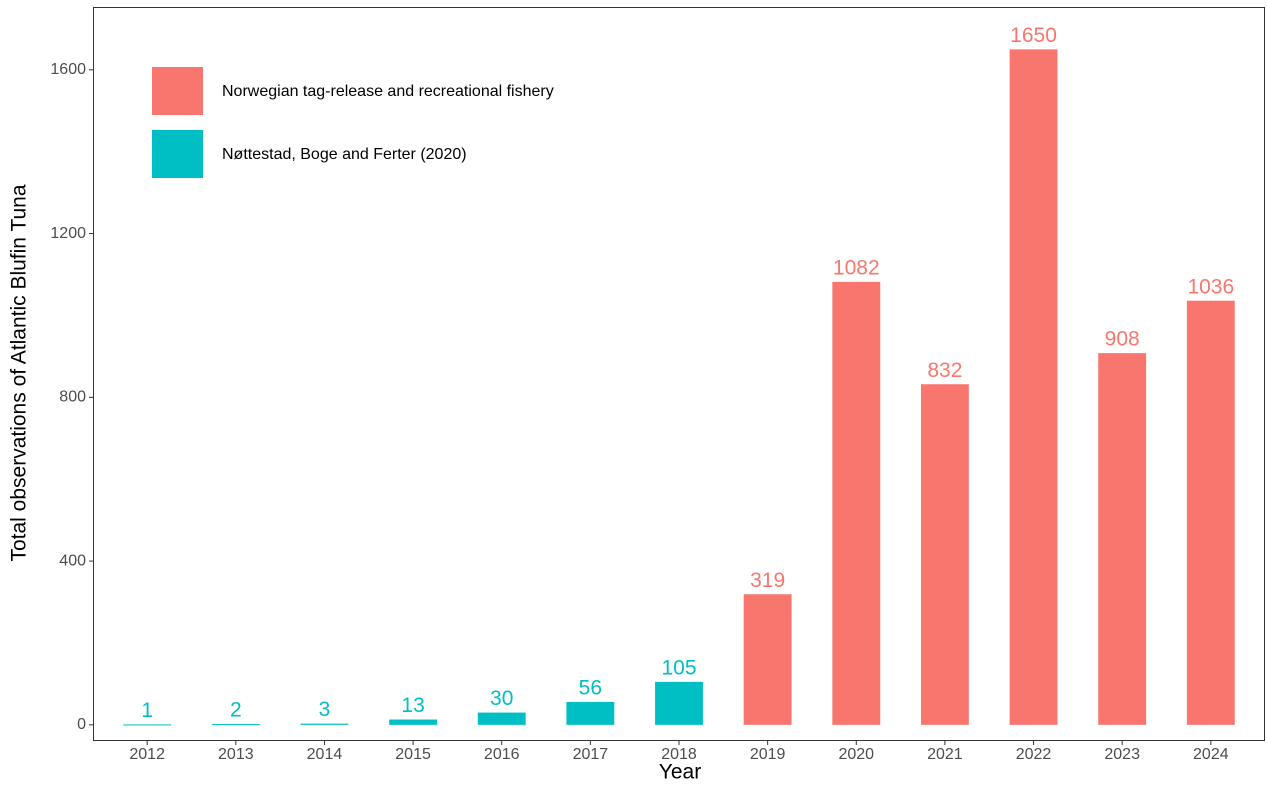 This screenshot has height=785, width=1267. Describe the element at coordinates (944, 370) in the screenshot. I see `value-label: 832` at that location.